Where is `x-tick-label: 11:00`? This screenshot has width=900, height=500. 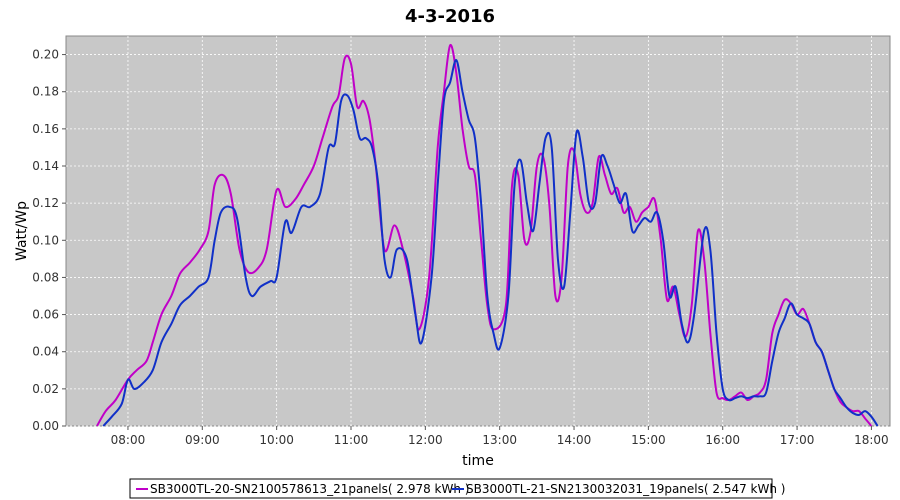 x-tick-label: 11:00 is located at coordinates (351, 440).